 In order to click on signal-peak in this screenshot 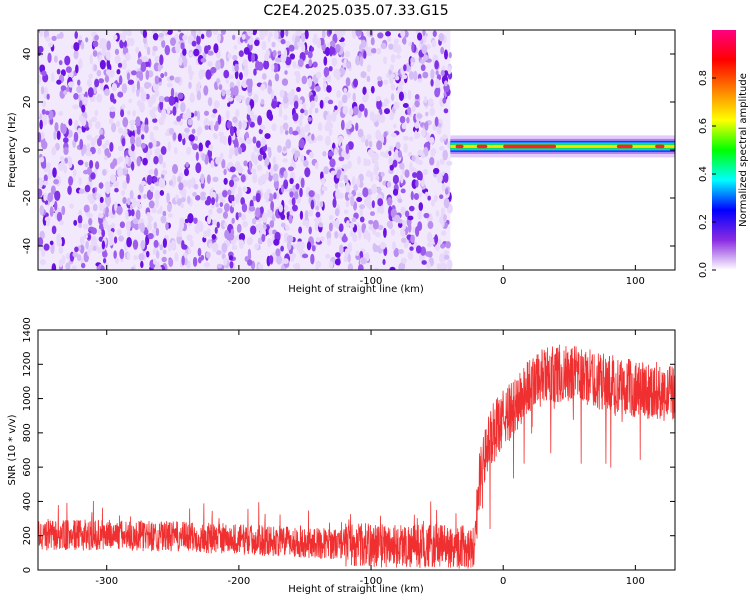, I will do `click(459, 146)`.